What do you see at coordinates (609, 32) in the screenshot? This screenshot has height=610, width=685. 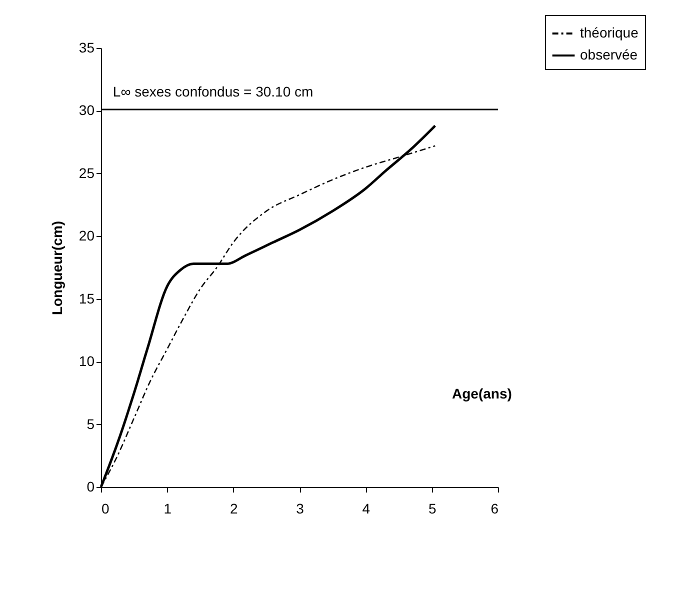 I see `legend-label: théorique` at bounding box center [609, 32].